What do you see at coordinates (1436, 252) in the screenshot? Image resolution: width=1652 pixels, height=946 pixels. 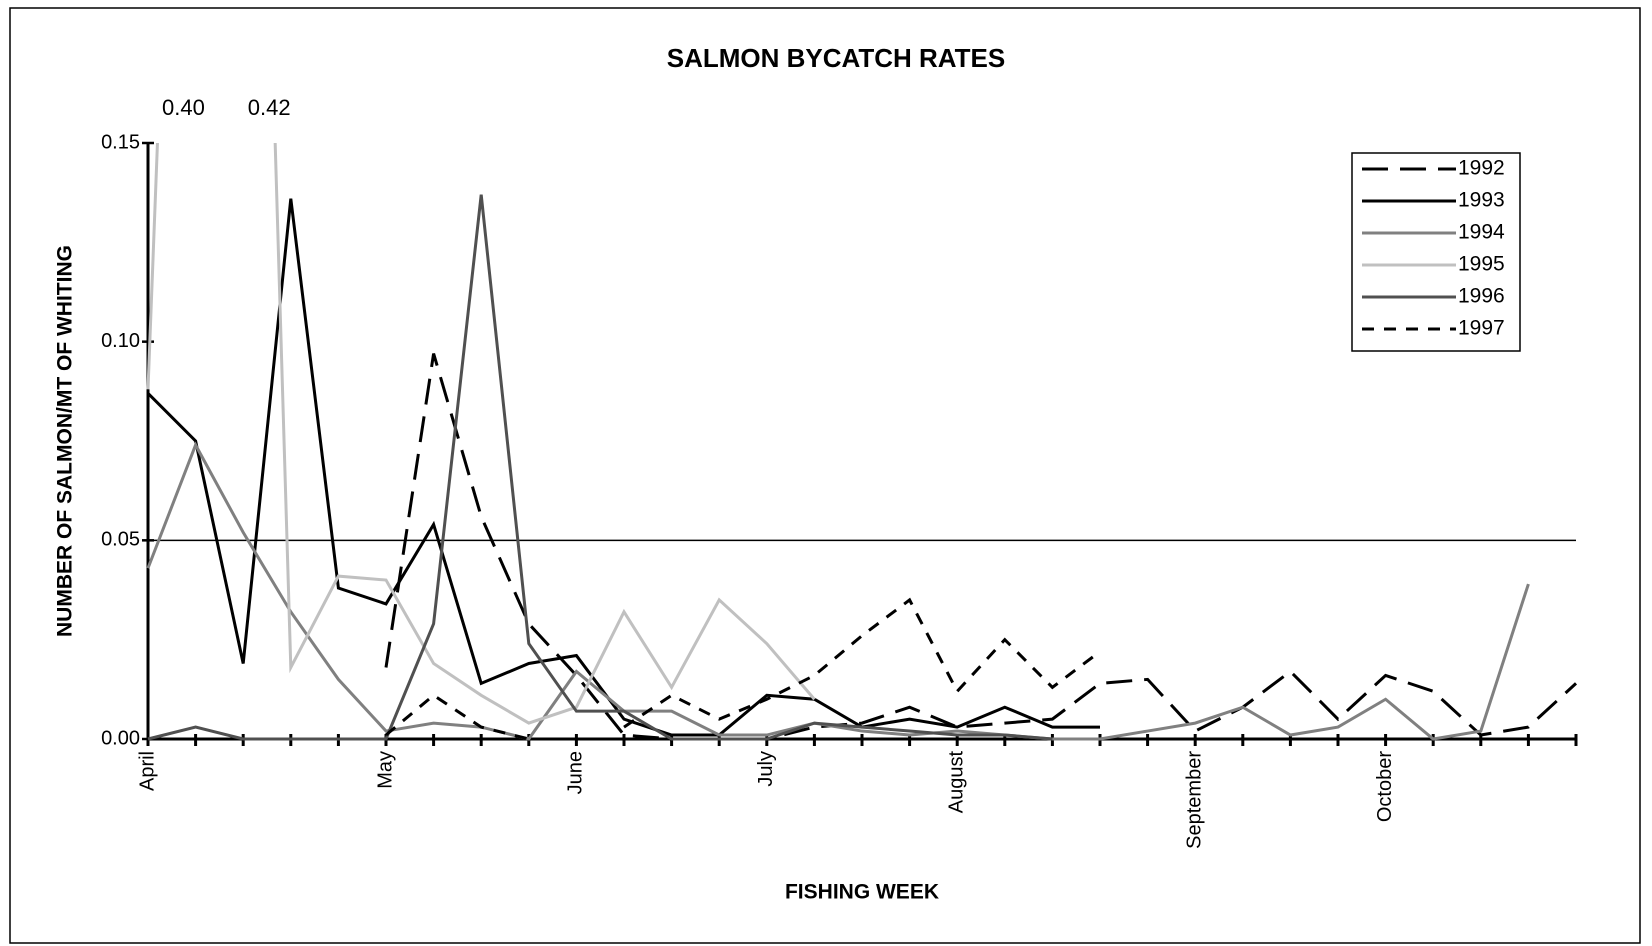 I see `legend-box` at bounding box center [1436, 252].